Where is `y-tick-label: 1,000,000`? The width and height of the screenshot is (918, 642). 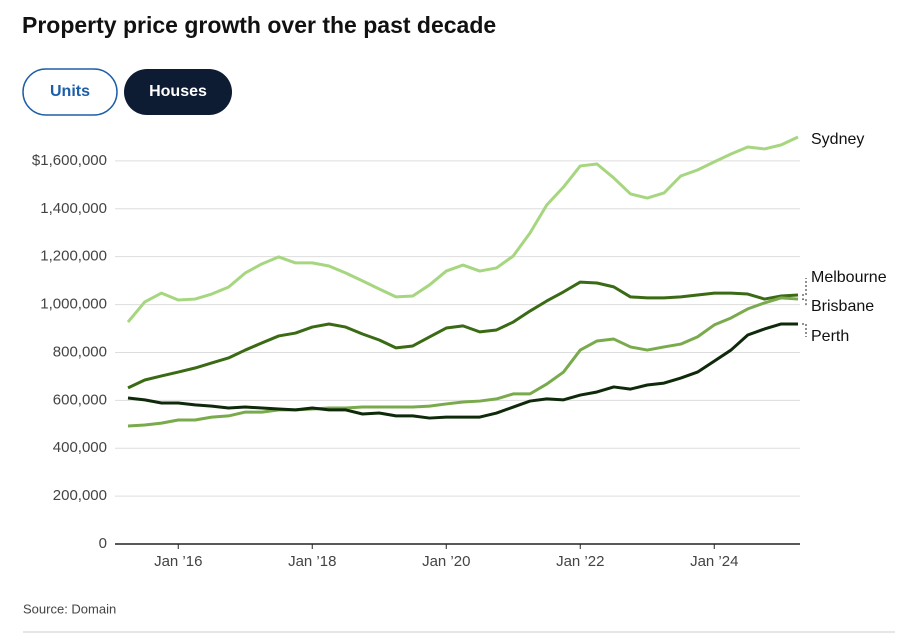
y-tick-label: 1,000,000 is located at coordinates (73, 304).